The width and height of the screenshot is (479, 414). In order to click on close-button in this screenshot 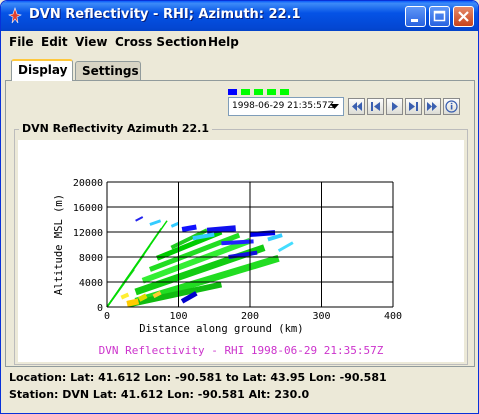, I will do `click(463, 16)`.